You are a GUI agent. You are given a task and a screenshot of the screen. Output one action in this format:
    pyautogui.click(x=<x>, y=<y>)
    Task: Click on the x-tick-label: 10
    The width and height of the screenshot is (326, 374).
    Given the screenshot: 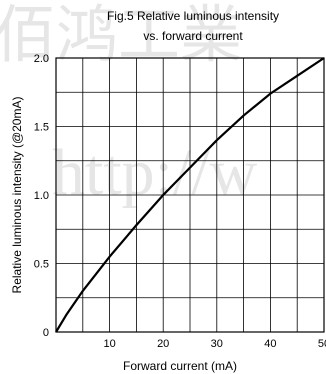 What is the action you would take?
    pyautogui.click(x=109, y=344)
    